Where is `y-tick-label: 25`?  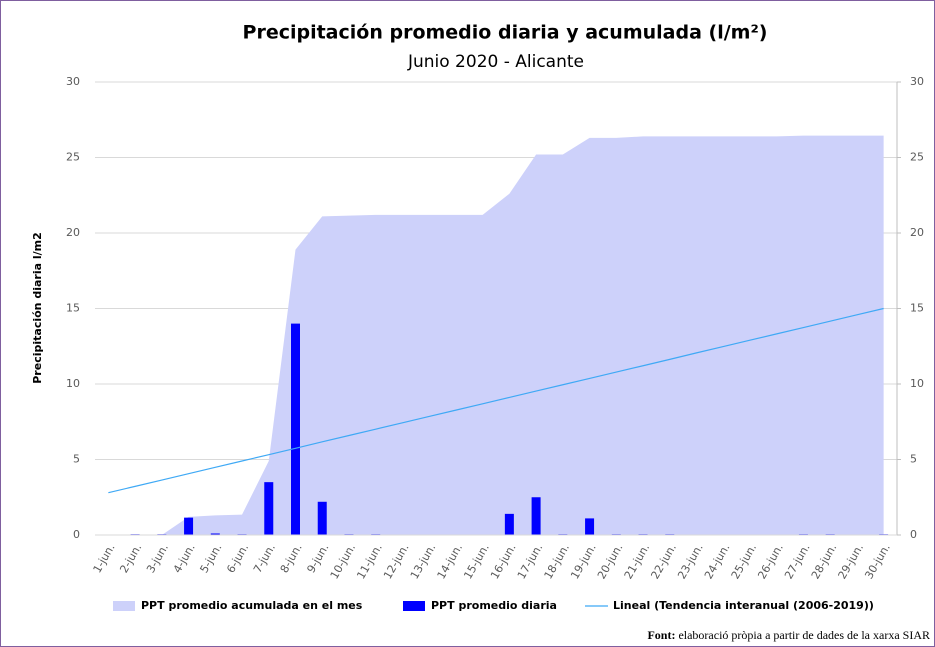 y-tick-label: 25 is located at coordinates (73, 157).